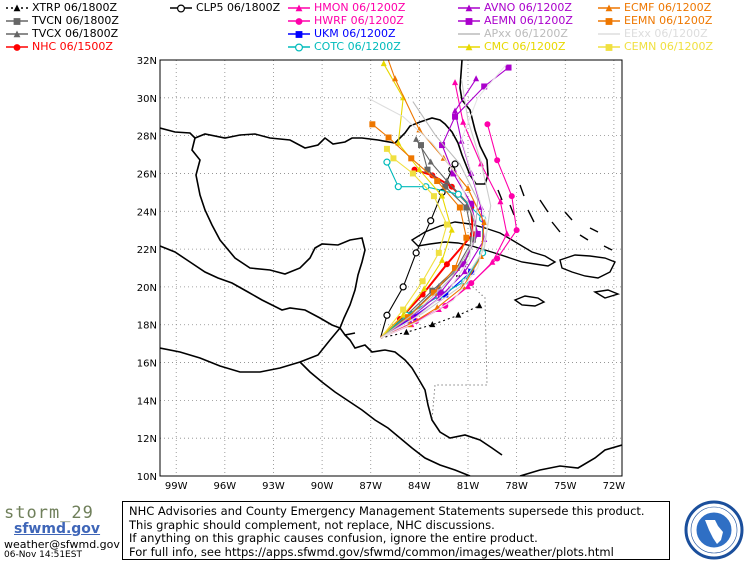 The width and height of the screenshot is (750, 563). I want to click on track-ecmf, so click(434, 199).